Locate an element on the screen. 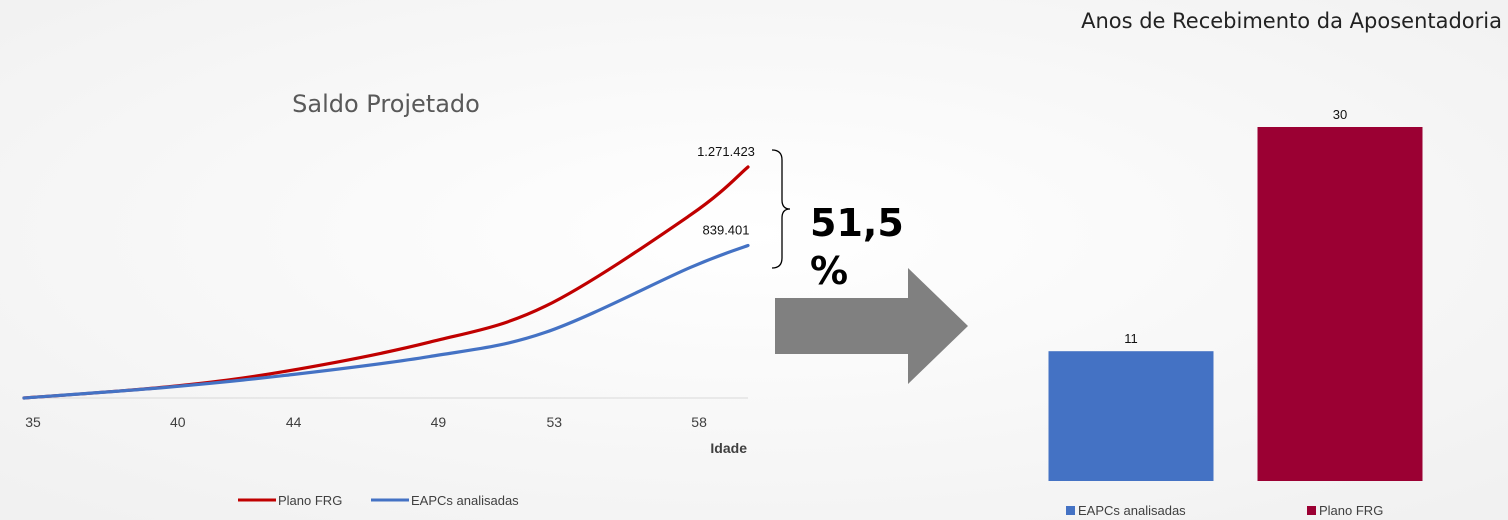 Image resolution: width=1508 pixels, height=520 pixels. legend-label-eapcs-bar: EAPCs analisadas is located at coordinates (1132, 510).